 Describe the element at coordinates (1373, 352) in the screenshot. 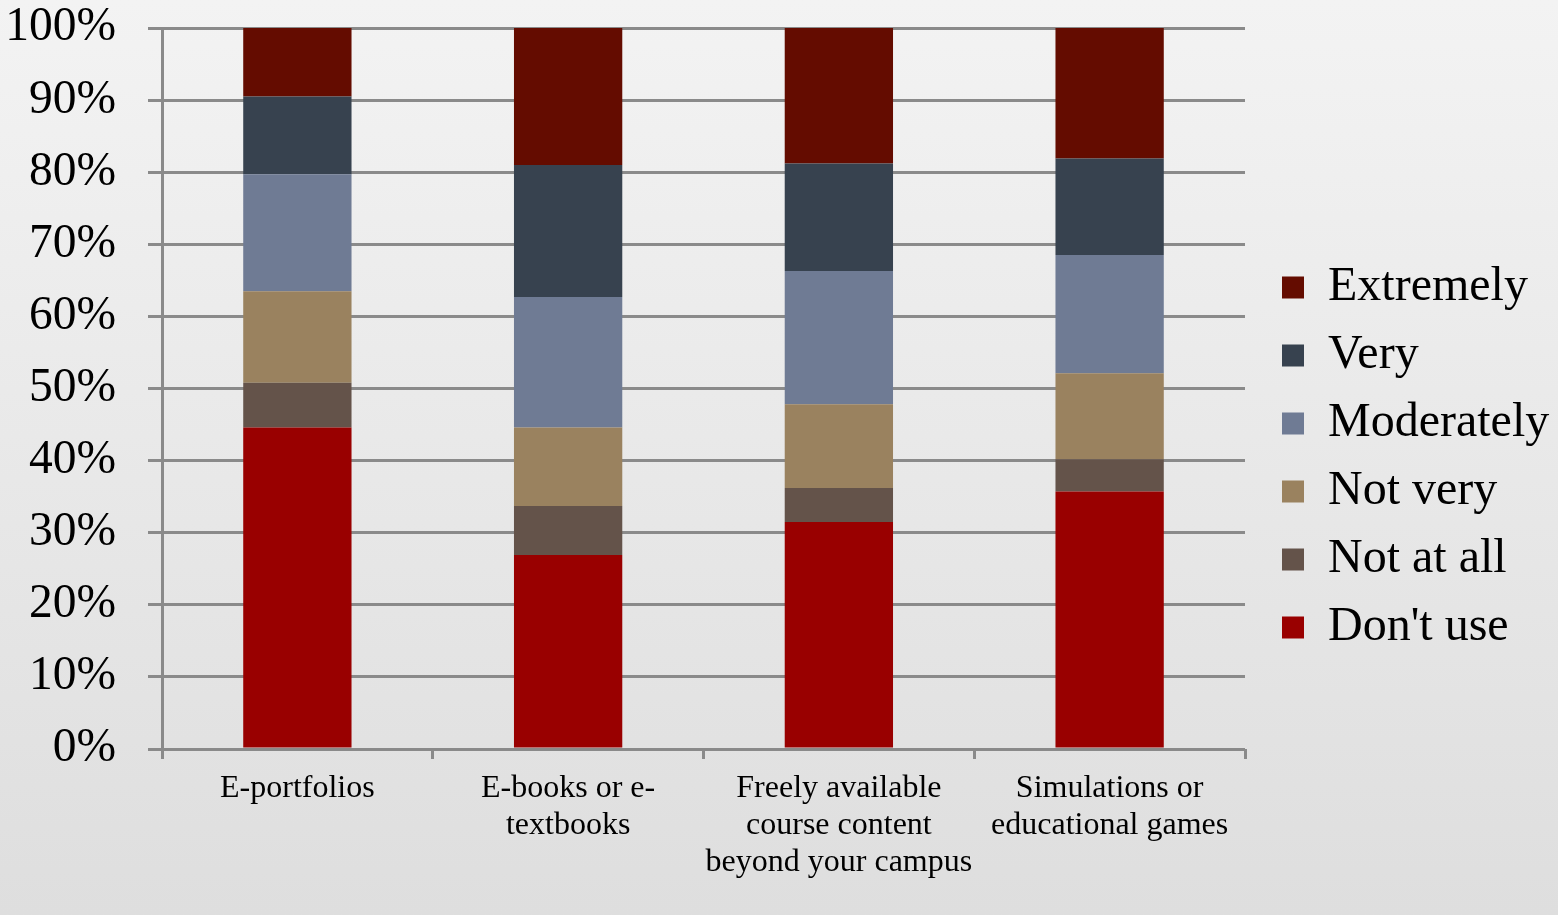

I see `legend-label: Very` at that location.